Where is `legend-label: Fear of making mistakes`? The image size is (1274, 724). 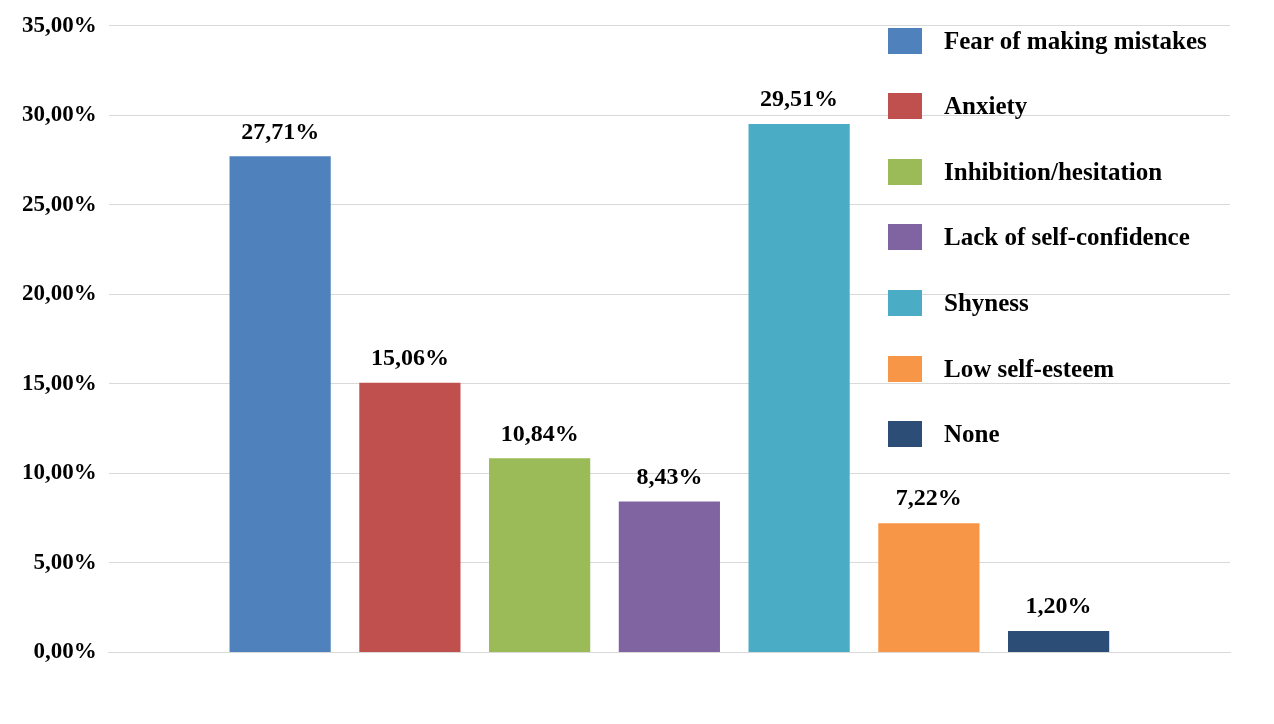
legend-label: Fear of making mistakes is located at coordinates (1075, 40).